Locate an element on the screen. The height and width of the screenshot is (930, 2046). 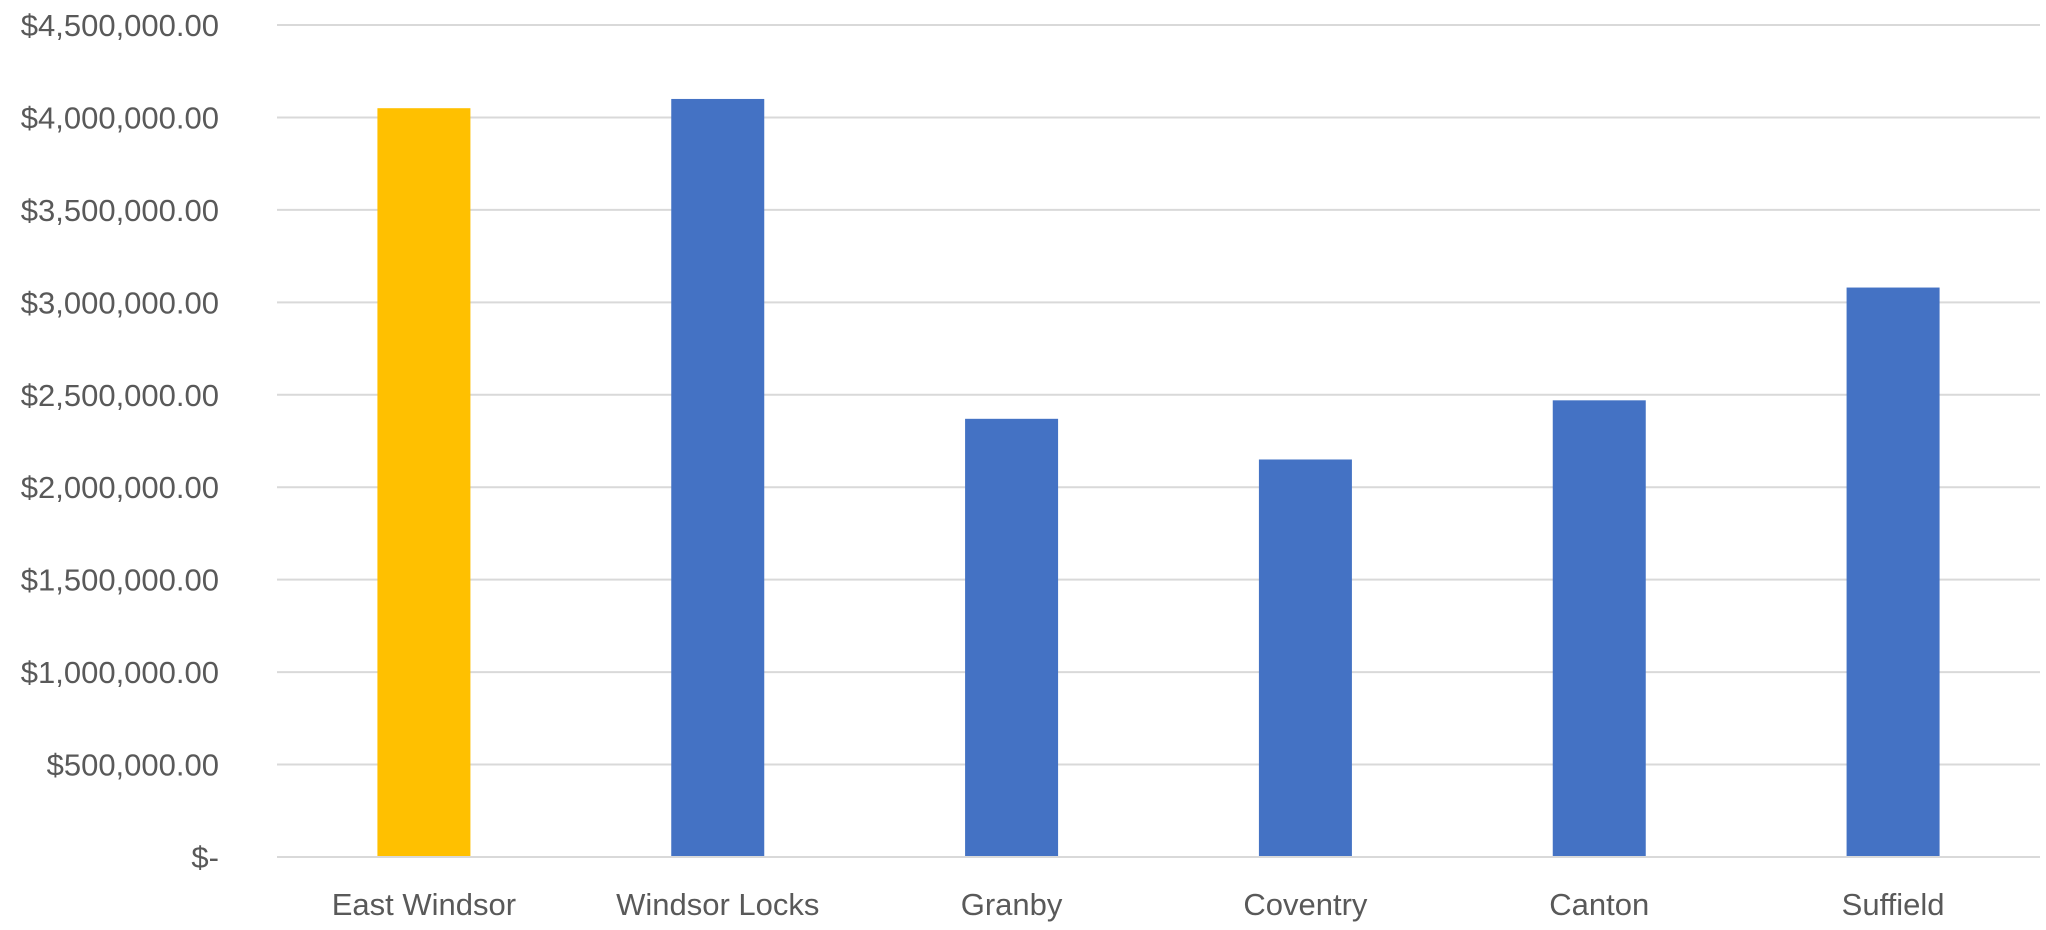
y-tick-label: $2,500,000.00 is located at coordinates (120, 395).